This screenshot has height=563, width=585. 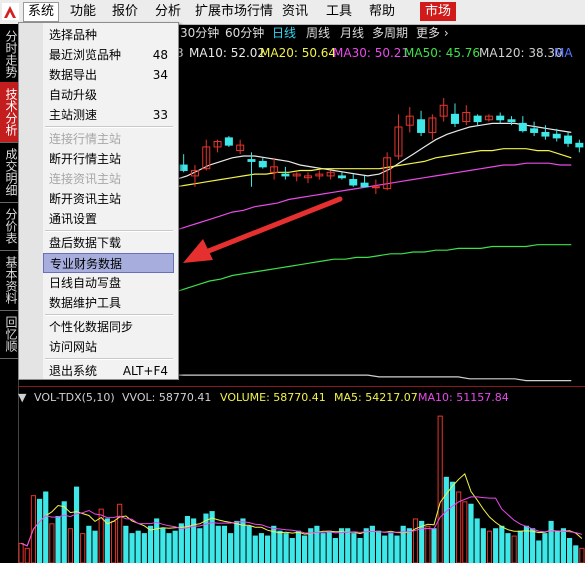 I want to click on menu-extended-market: 扩展市场行情, so click(x=234, y=12).